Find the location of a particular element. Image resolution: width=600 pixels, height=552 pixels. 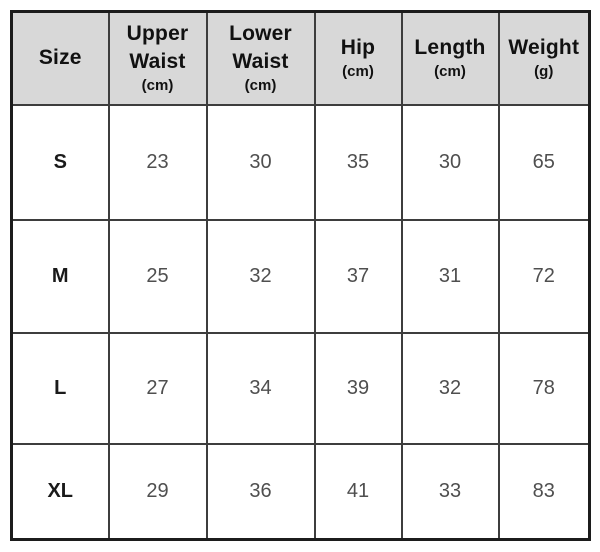

value-cell: 36 is located at coordinates (260, 491).